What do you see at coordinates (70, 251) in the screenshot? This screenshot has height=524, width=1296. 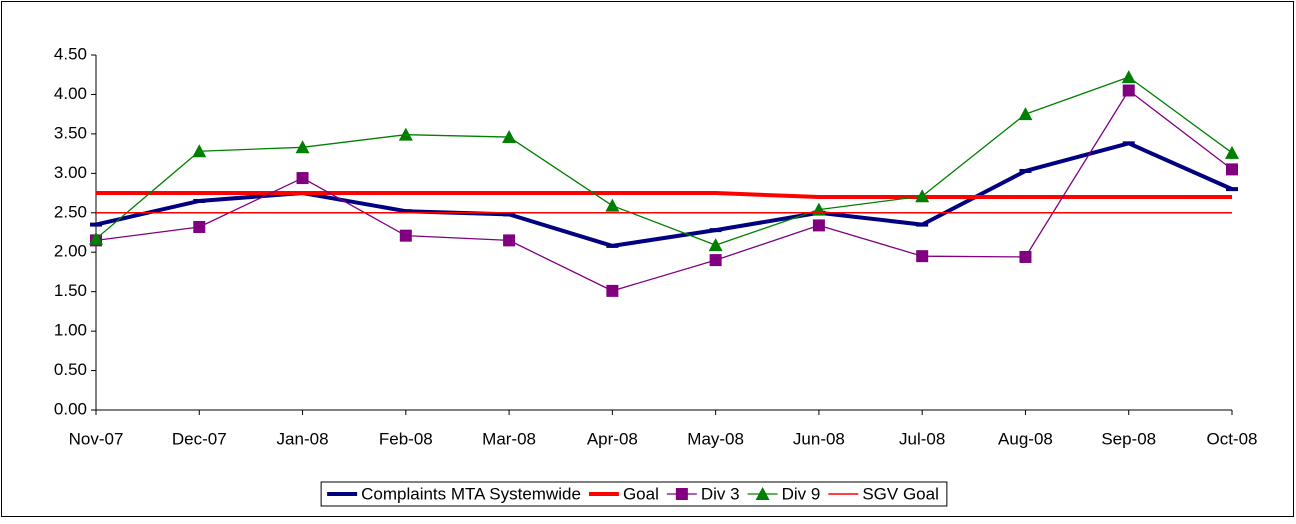 I see `y-tick-label: 2.00` at bounding box center [70, 251].